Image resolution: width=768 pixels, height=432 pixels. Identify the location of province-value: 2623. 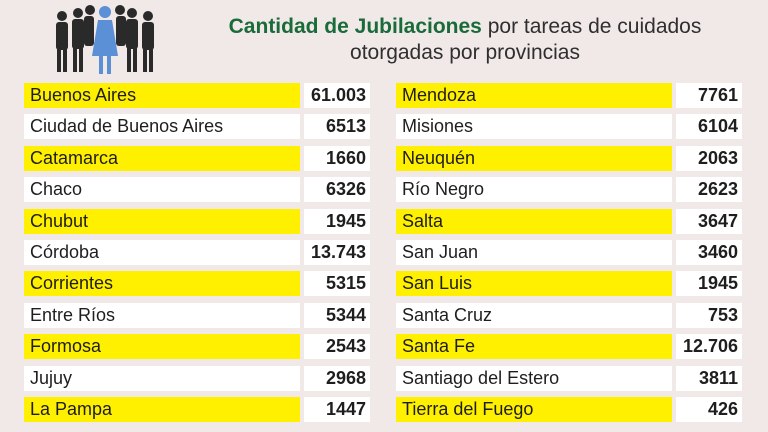
(709, 190).